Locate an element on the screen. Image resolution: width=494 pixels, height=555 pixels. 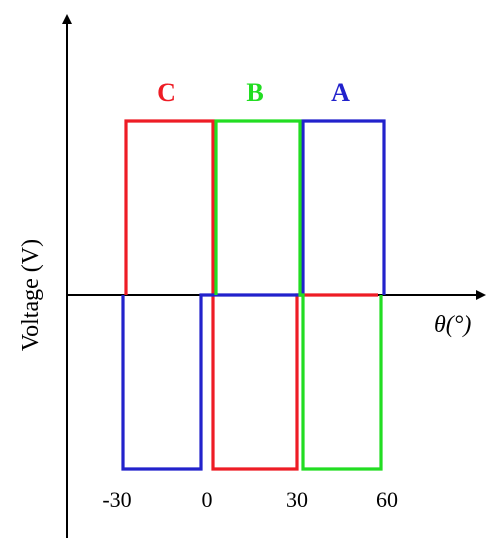
x-tick-label: -30 is located at coordinates (116, 499).